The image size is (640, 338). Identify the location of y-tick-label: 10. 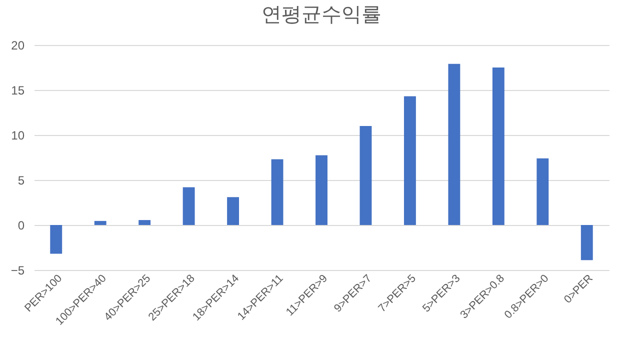
(18, 135).